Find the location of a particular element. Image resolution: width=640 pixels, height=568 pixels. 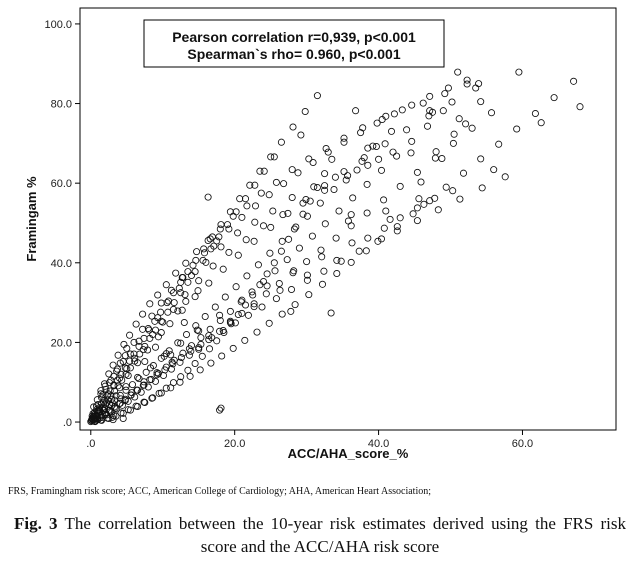

y-tick-label: .0 is located at coordinates (67, 423).